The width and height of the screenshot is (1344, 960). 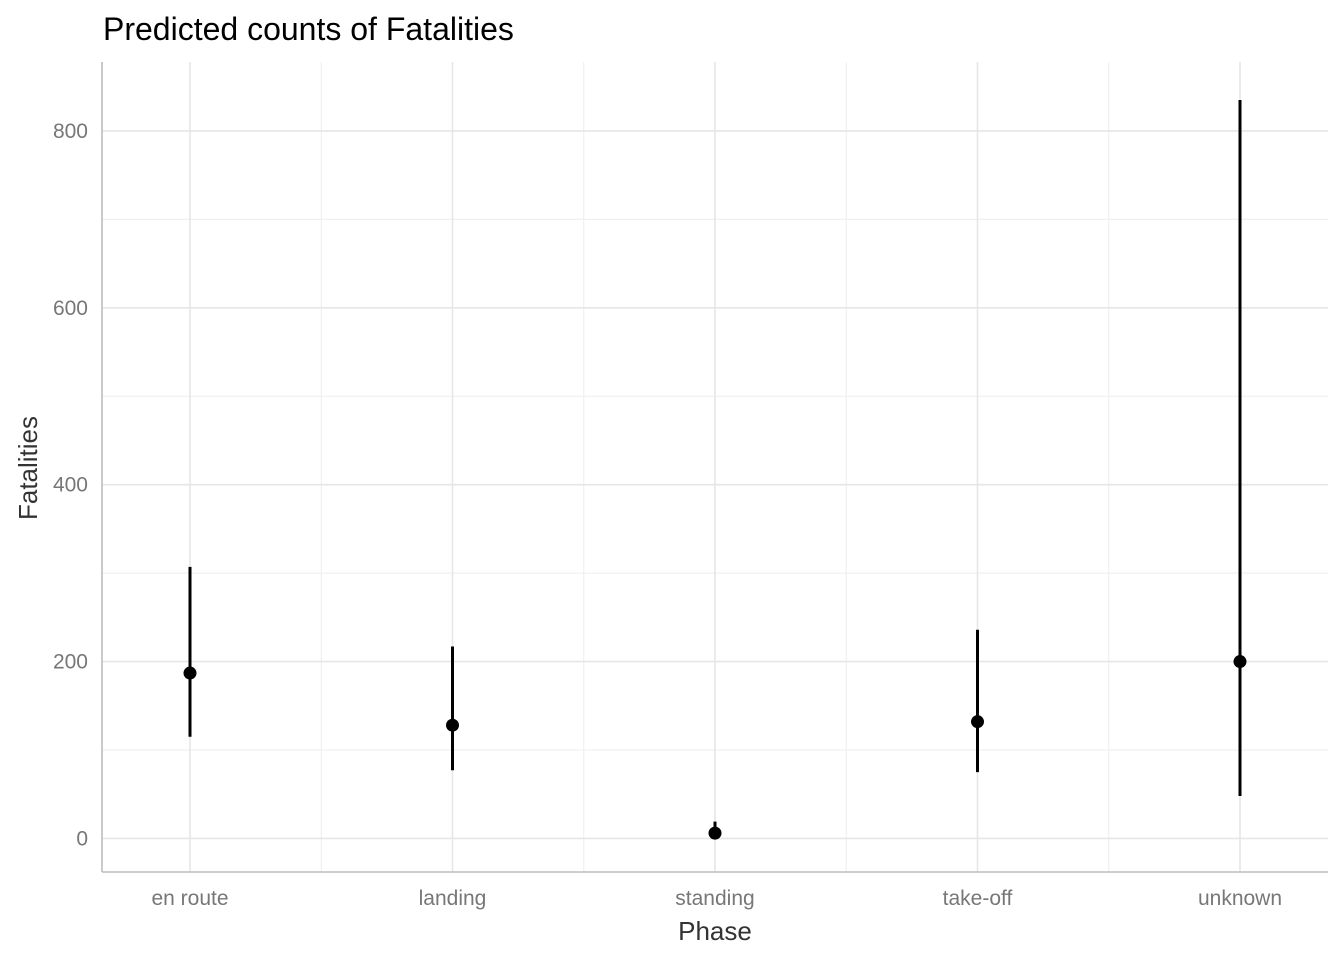 What do you see at coordinates (978, 898) in the screenshot?
I see `x-tick-label: take-off` at bounding box center [978, 898].